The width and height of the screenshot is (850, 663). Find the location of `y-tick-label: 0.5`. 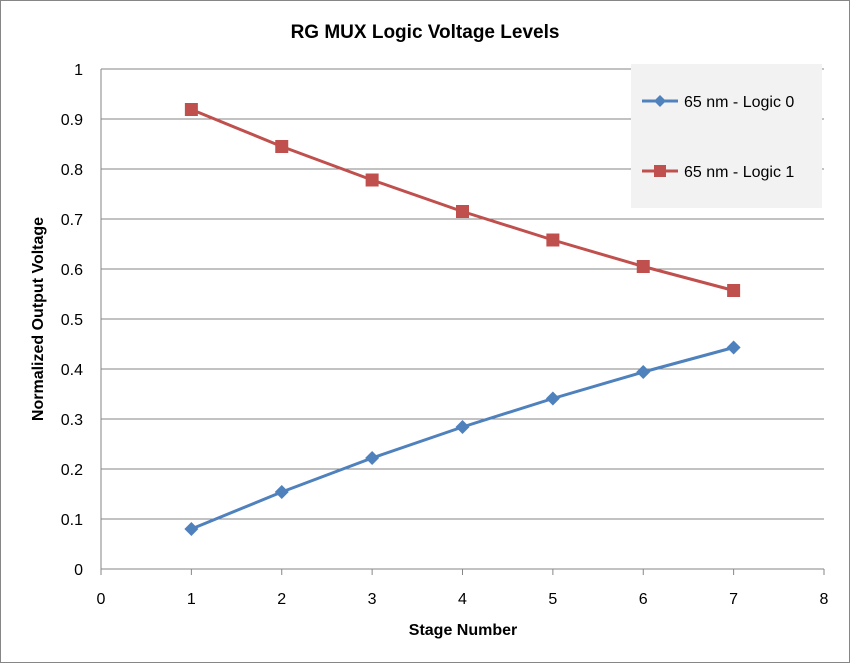

y-tick-label: 0.5 is located at coordinates (72, 320).